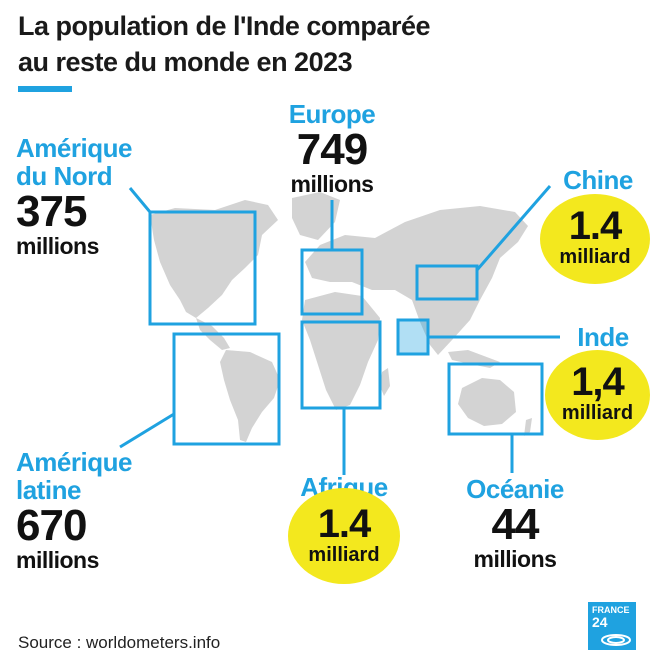 The width and height of the screenshot is (650, 663). Describe the element at coordinates (332, 184) in the screenshot. I see `europe-unit: millions` at that location.